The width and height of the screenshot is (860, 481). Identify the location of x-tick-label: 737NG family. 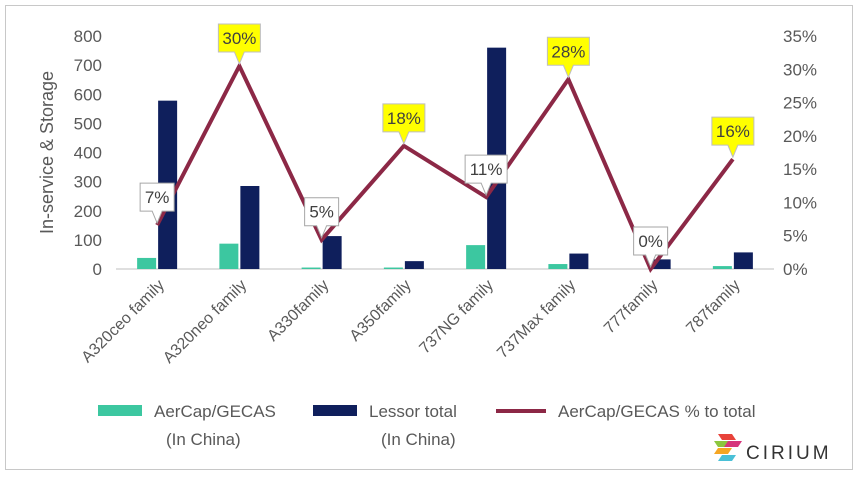
(456, 317).